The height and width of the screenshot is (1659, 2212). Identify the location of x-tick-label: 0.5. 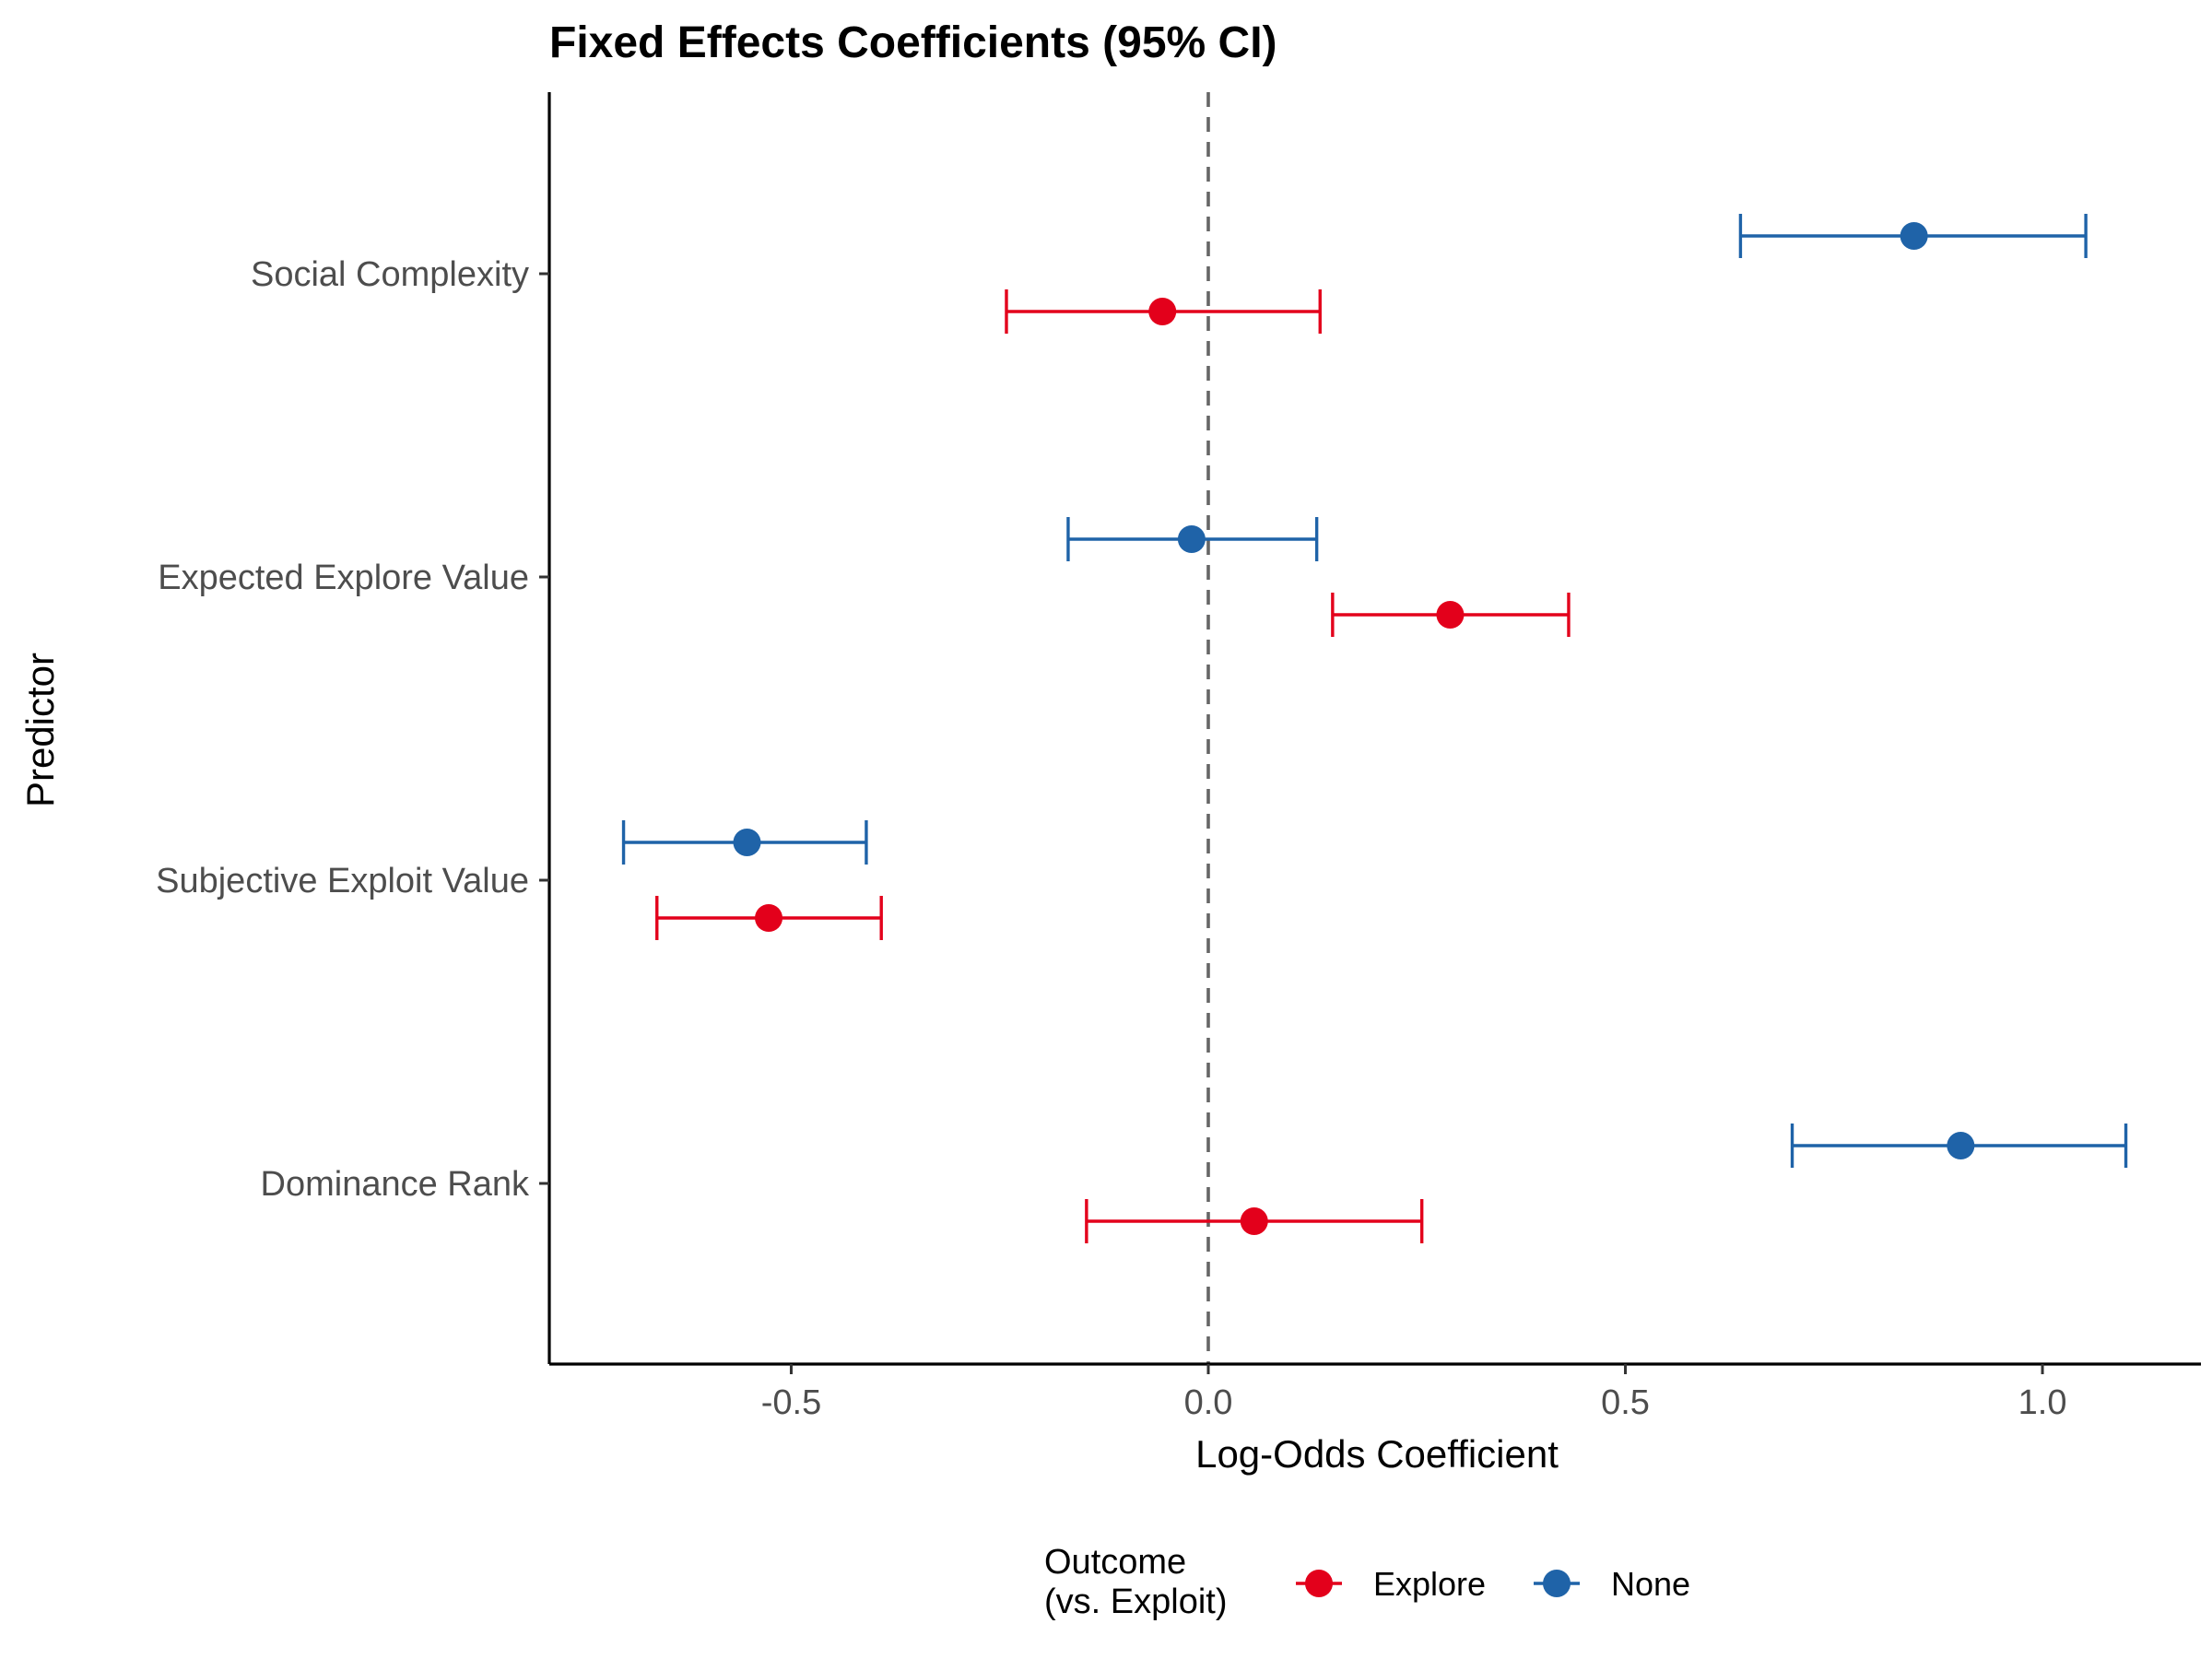
(1625, 1402).